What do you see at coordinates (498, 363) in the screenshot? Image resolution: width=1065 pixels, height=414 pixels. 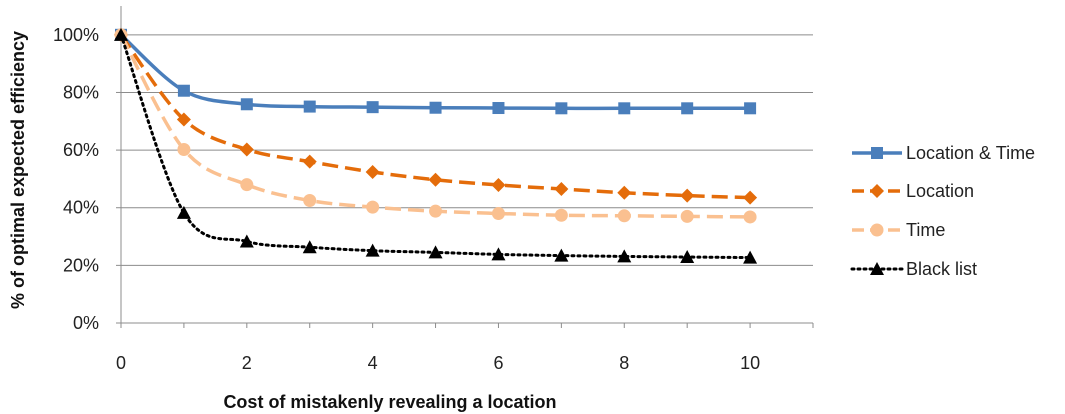 I see `x-tick-label: 6` at bounding box center [498, 363].